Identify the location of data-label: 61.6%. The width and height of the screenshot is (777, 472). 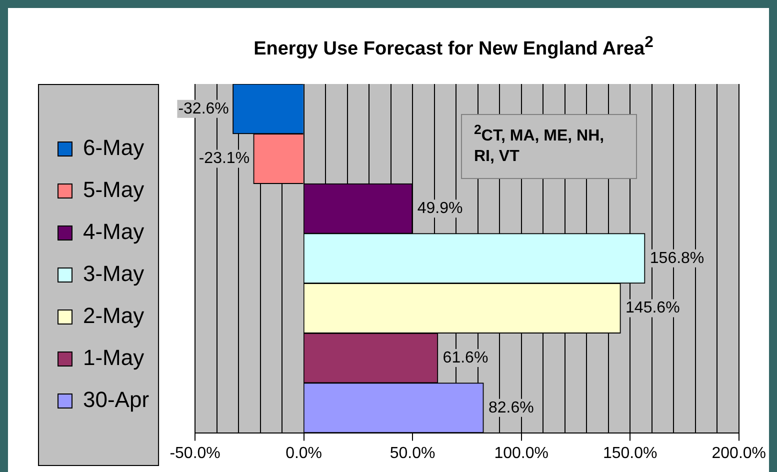
(465, 357).